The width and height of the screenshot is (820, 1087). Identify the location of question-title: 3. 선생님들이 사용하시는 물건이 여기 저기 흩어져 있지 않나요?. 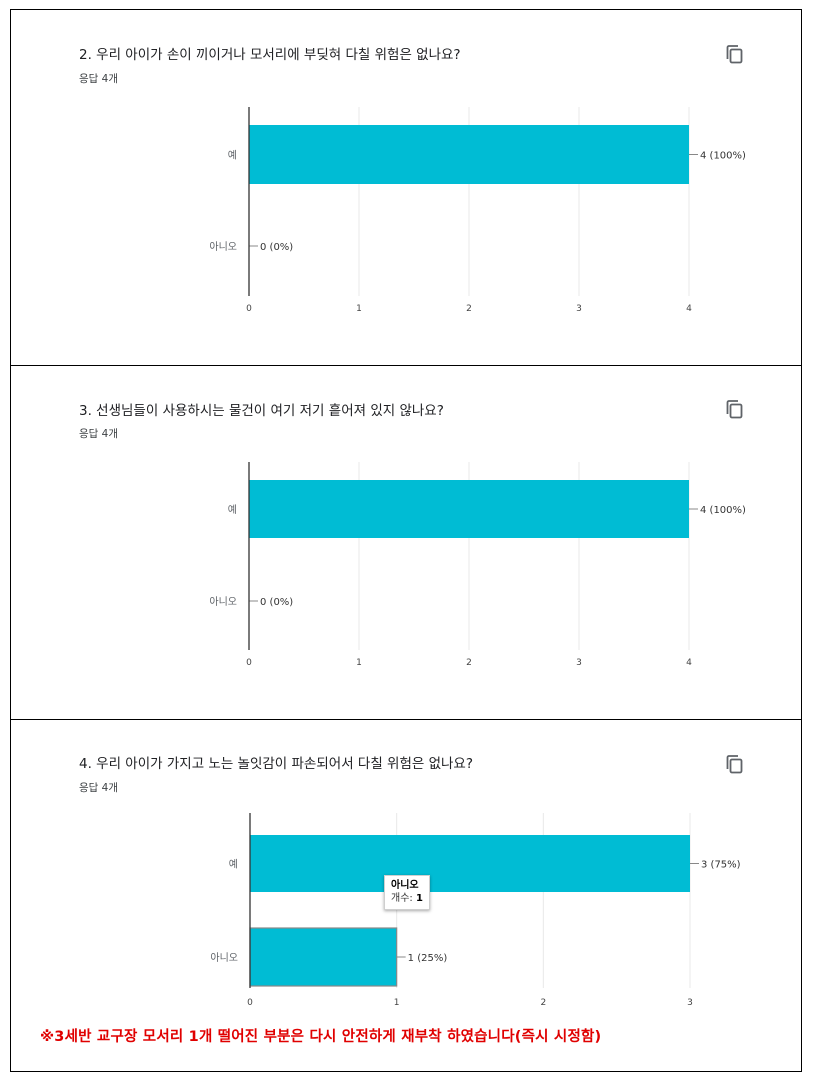
(261, 411).